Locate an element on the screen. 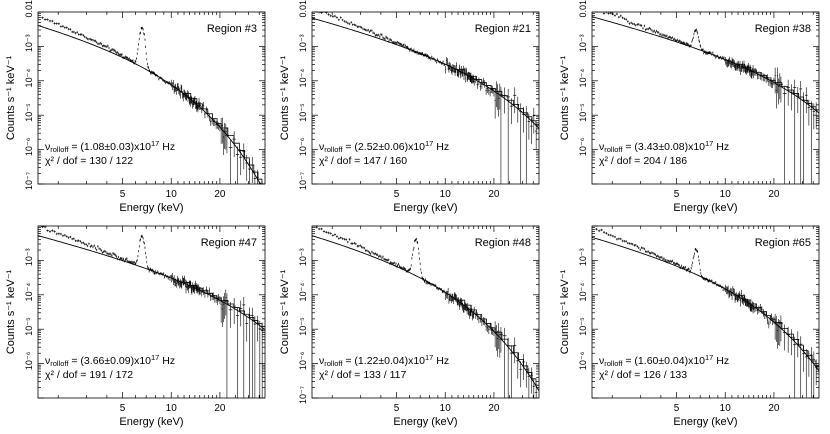 The width and height of the screenshot is (830, 434). annotation-chi: χ² / dof = 133 / 117 is located at coordinates (362, 375).